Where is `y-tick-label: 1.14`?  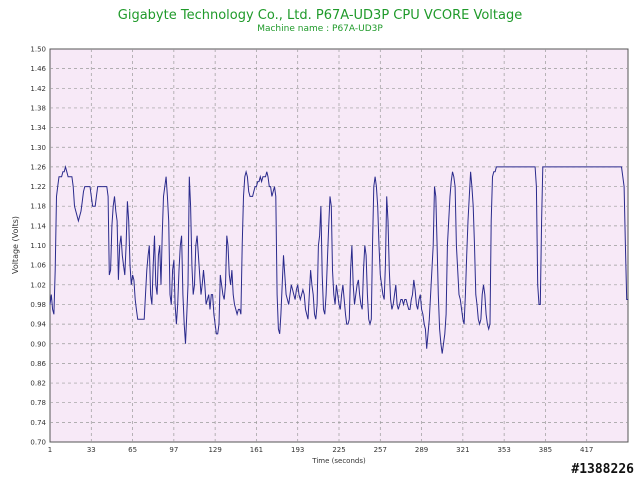 y-tick-label: 1.14 is located at coordinates (38, 226).